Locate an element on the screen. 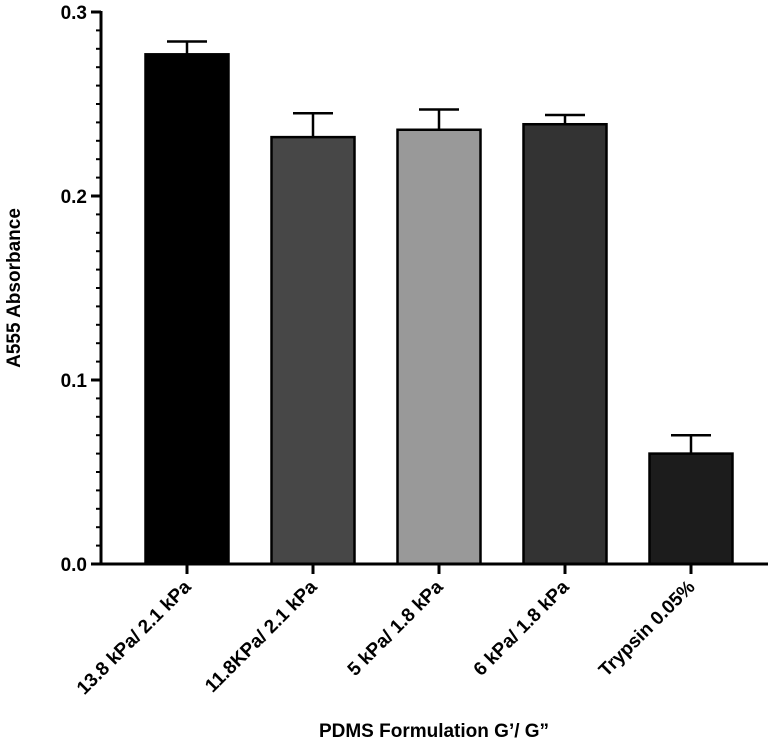 The image size is (778, 745). x-axis-title: PDMS Formulation G’/ G” is located at coordinates (434, 731).